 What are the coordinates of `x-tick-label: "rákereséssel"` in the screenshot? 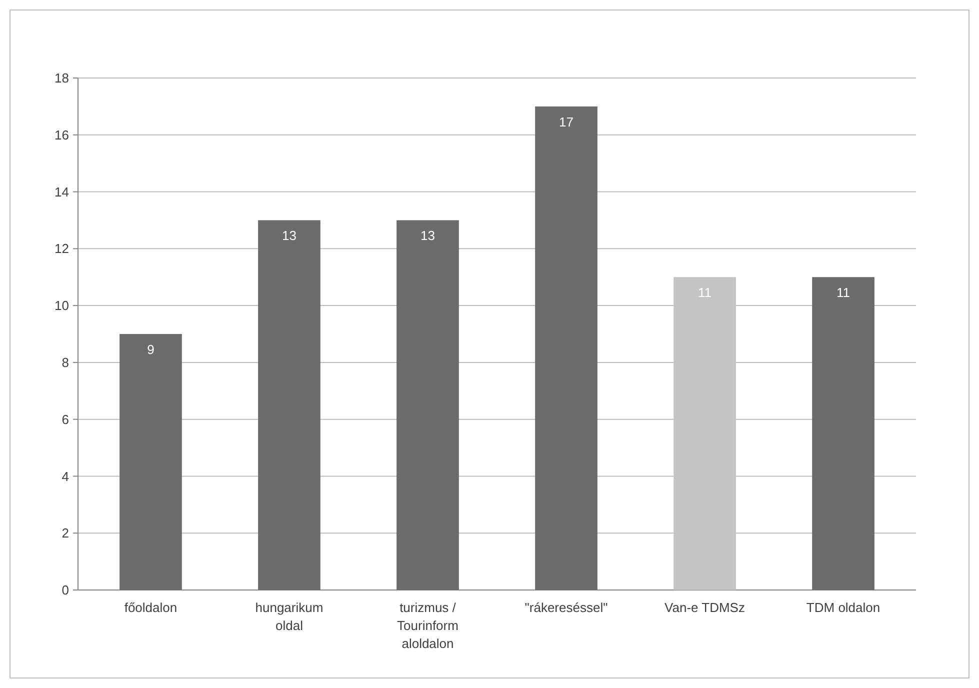 It's located at (566, 607).